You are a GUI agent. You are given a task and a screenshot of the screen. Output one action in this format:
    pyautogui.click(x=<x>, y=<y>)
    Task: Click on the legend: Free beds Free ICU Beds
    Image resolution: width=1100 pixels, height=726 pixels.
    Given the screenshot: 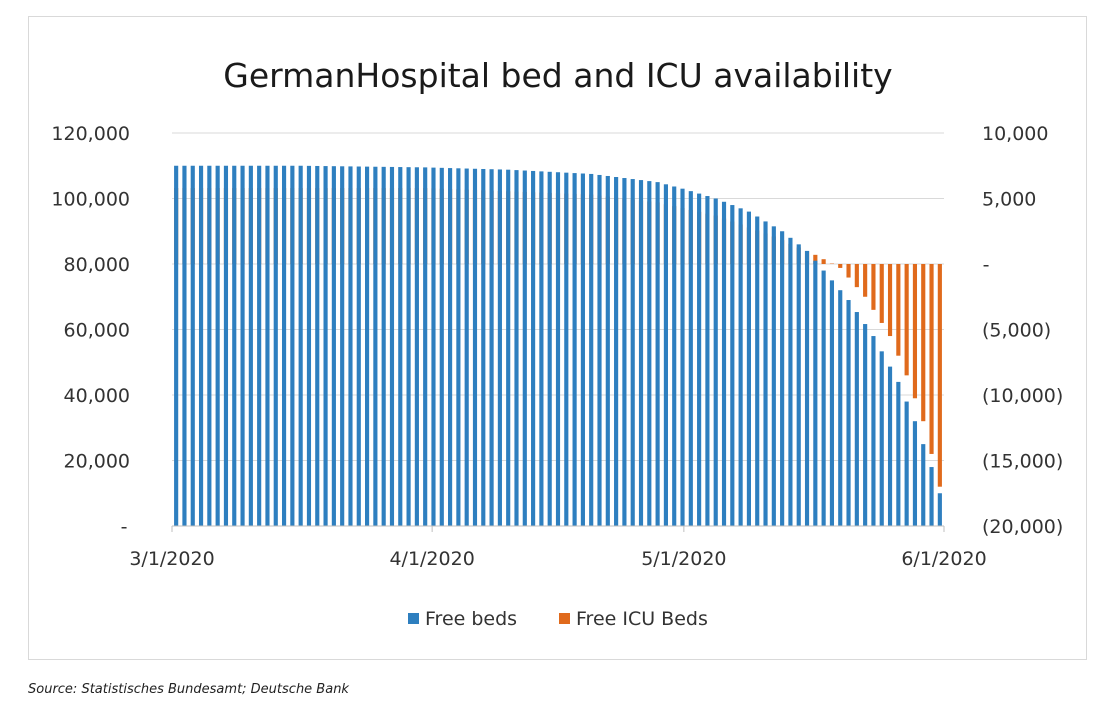 What is the action you would take?
    pyautogui.click(x=558, y=619)
    